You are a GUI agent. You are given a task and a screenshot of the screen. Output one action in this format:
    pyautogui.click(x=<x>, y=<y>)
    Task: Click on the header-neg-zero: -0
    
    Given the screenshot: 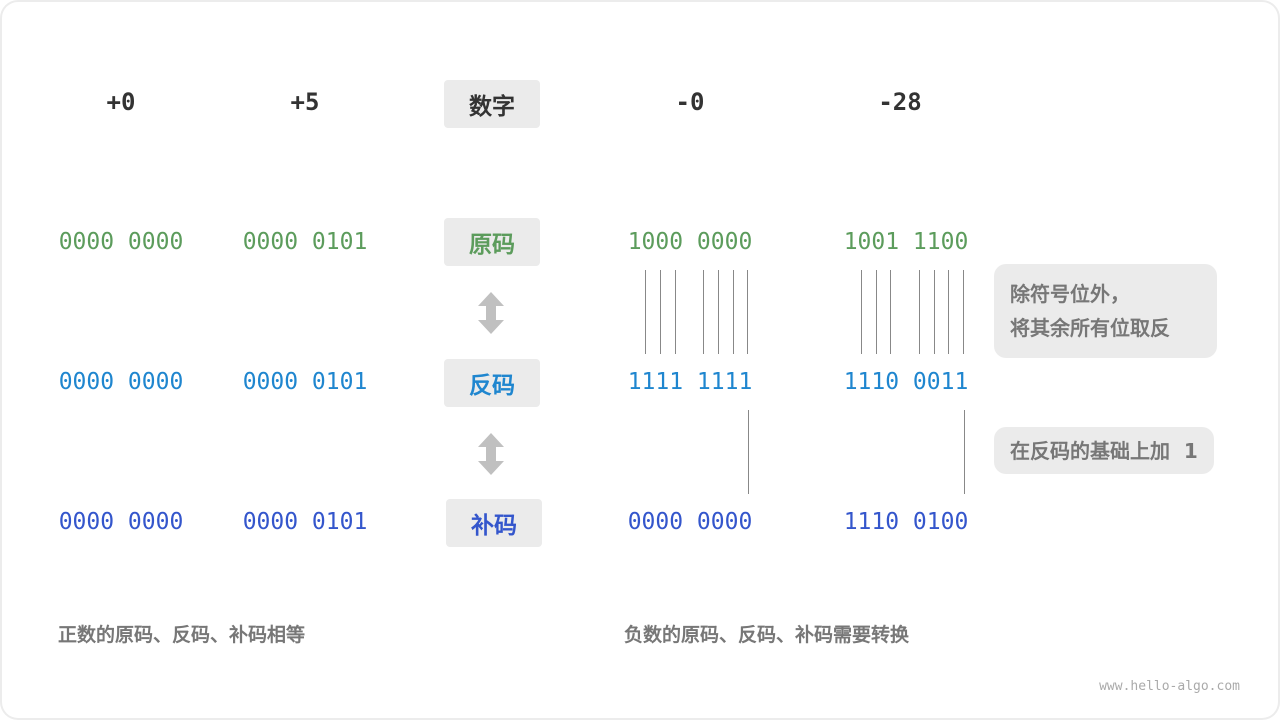 What is the action you would take?
    pyautogui.click(x=690, y=102)
    